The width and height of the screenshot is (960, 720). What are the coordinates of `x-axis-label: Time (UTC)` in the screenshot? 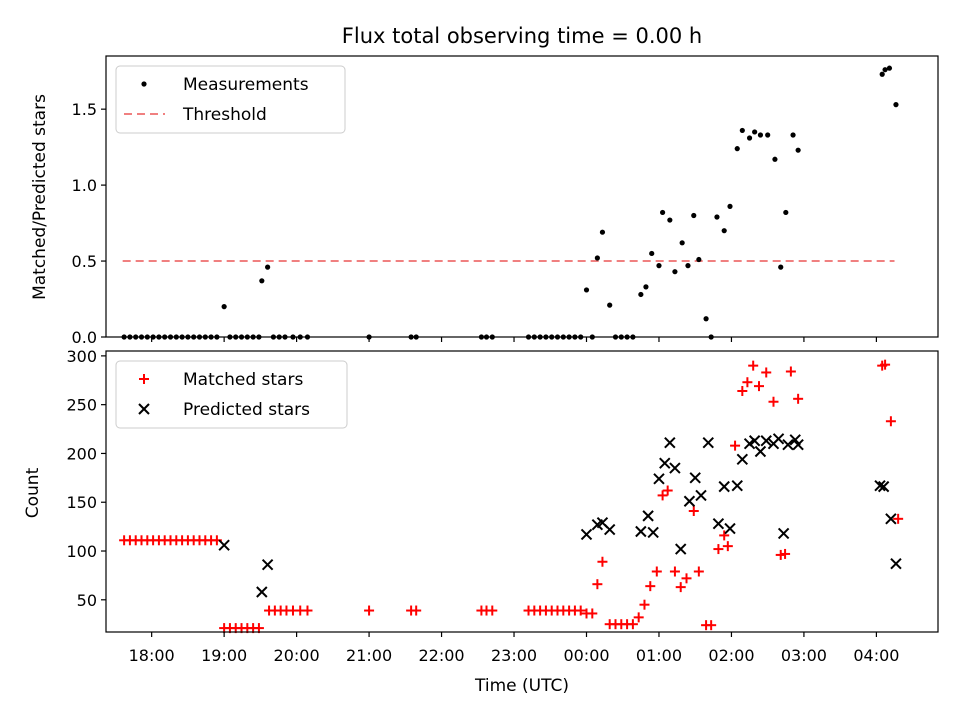 It's located at (521, 686).